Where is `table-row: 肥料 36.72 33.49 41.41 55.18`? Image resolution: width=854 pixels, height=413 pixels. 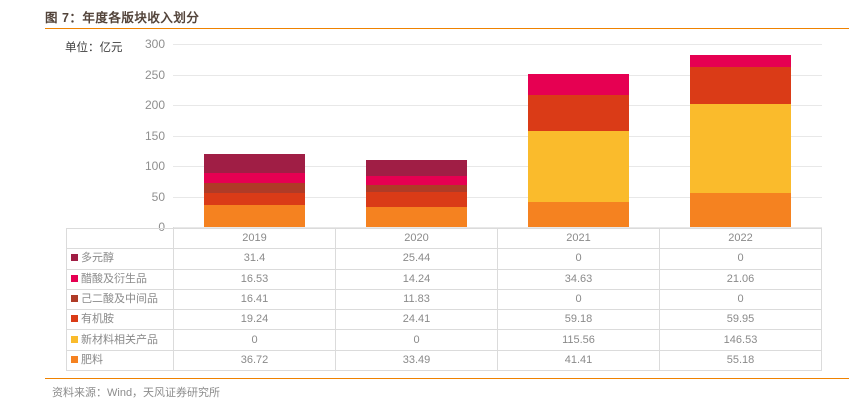
table-row: 肥料 36.72 33.49 41.41 55.18 is located at coordinates (444, 360).